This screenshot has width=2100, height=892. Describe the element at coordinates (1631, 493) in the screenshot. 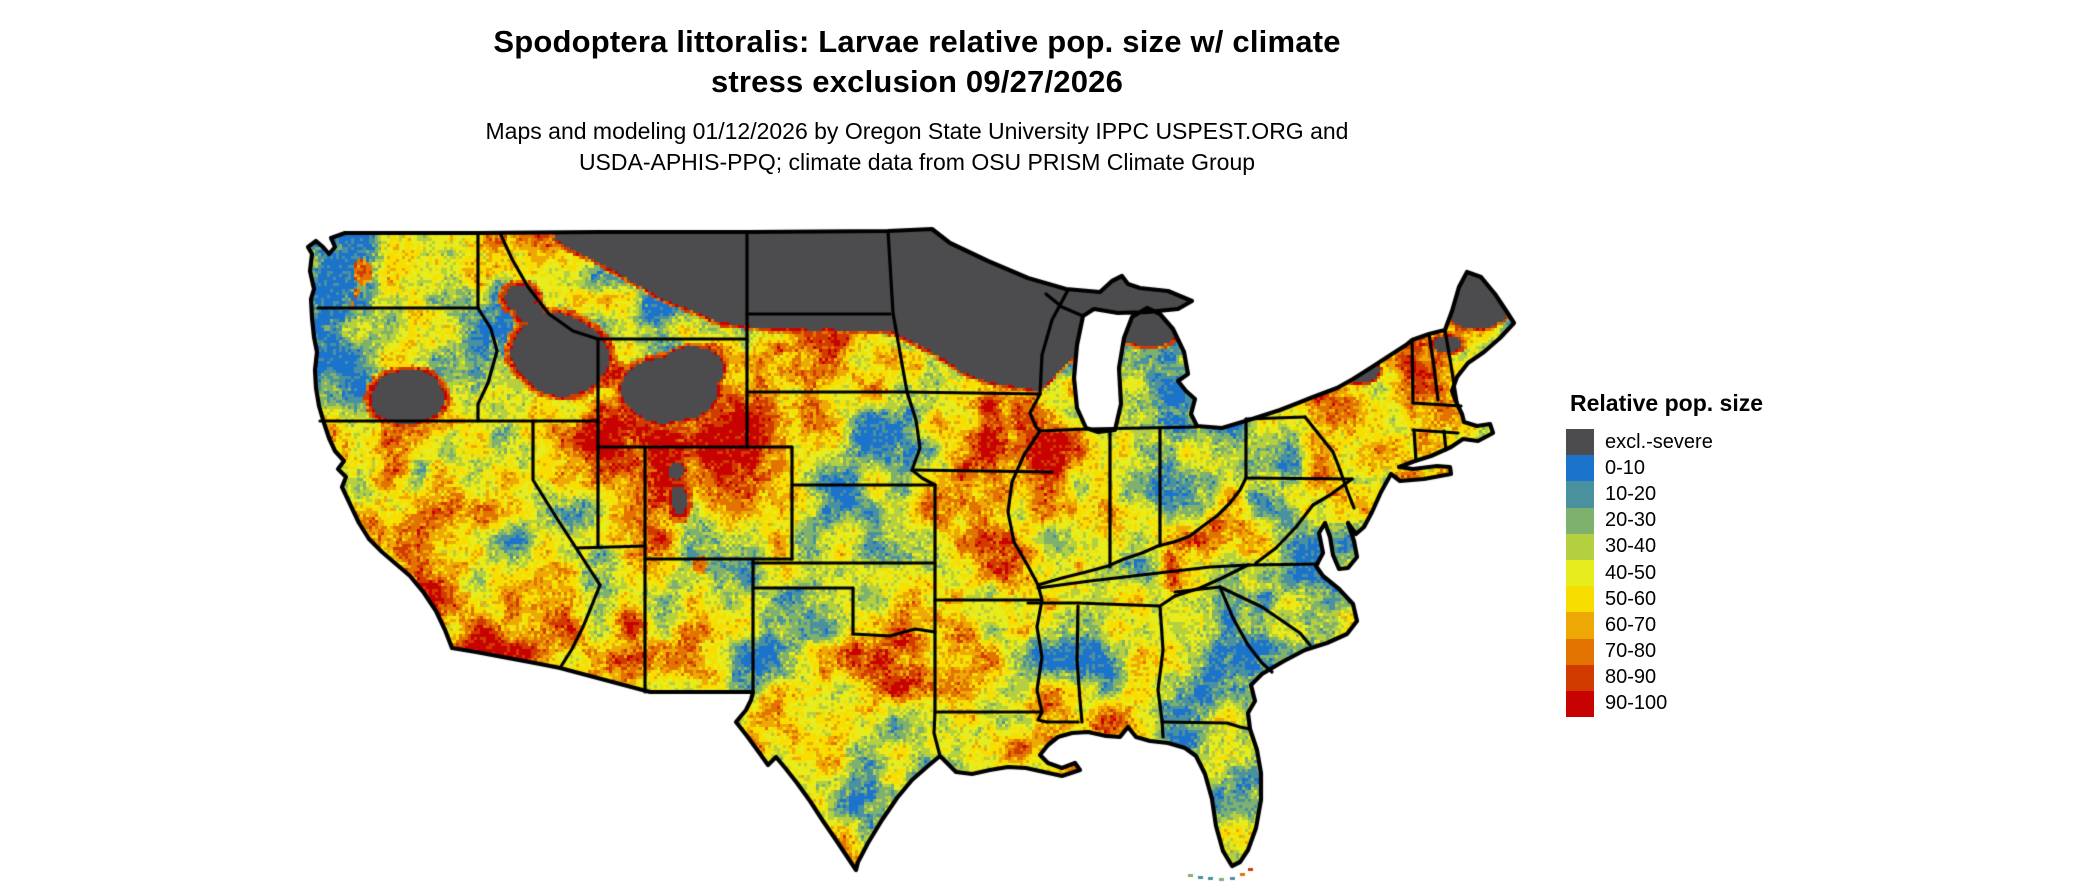

I see `legend-label: 10-20` at that location.